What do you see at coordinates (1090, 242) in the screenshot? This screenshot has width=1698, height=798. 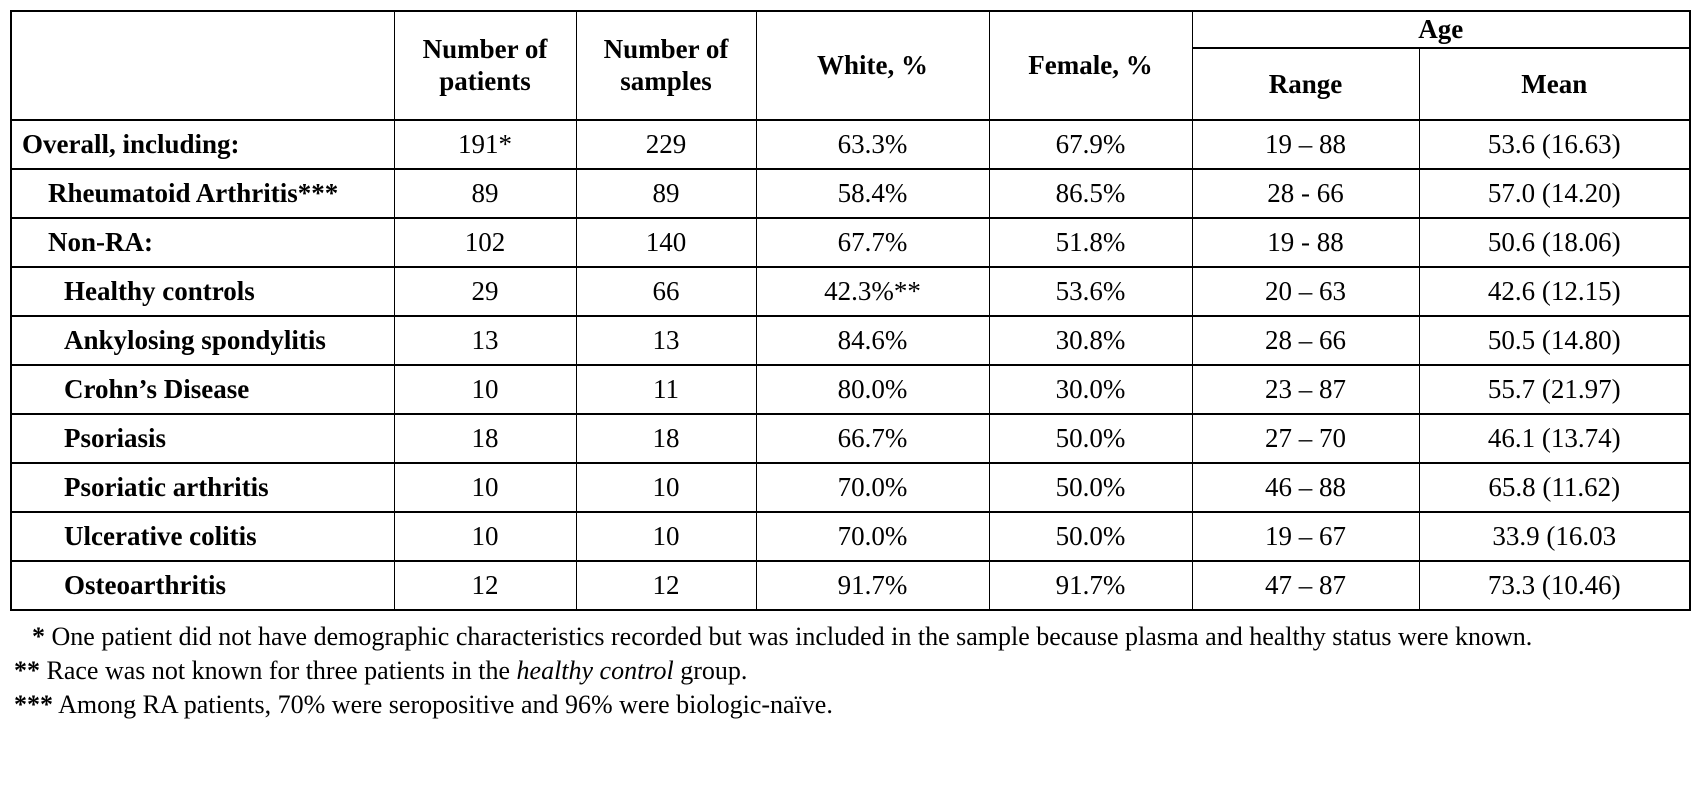 I see `cell-female: 51.8%` at bounding box center [1090, 242].